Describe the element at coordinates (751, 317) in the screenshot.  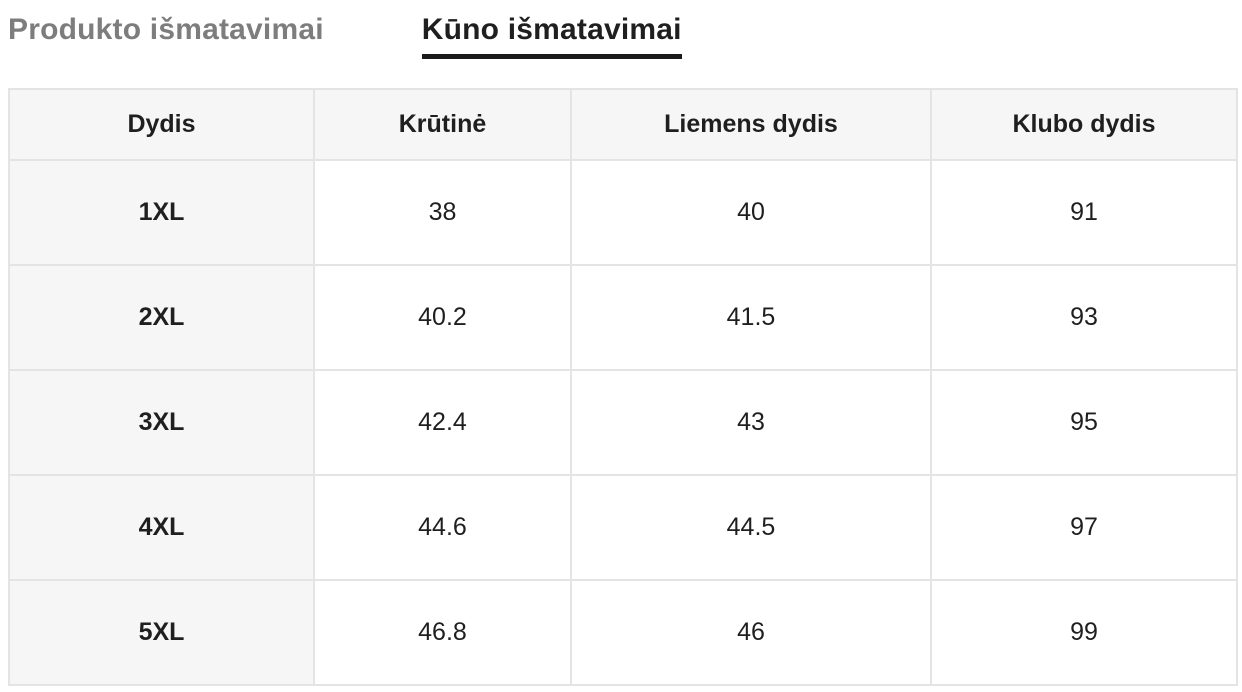
I see `measurement-cell: 41.5` at that location.